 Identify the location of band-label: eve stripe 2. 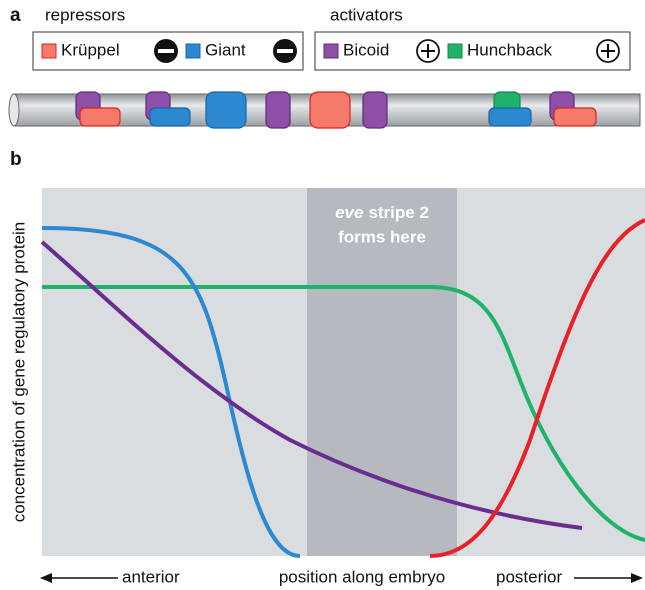
(382, 212).